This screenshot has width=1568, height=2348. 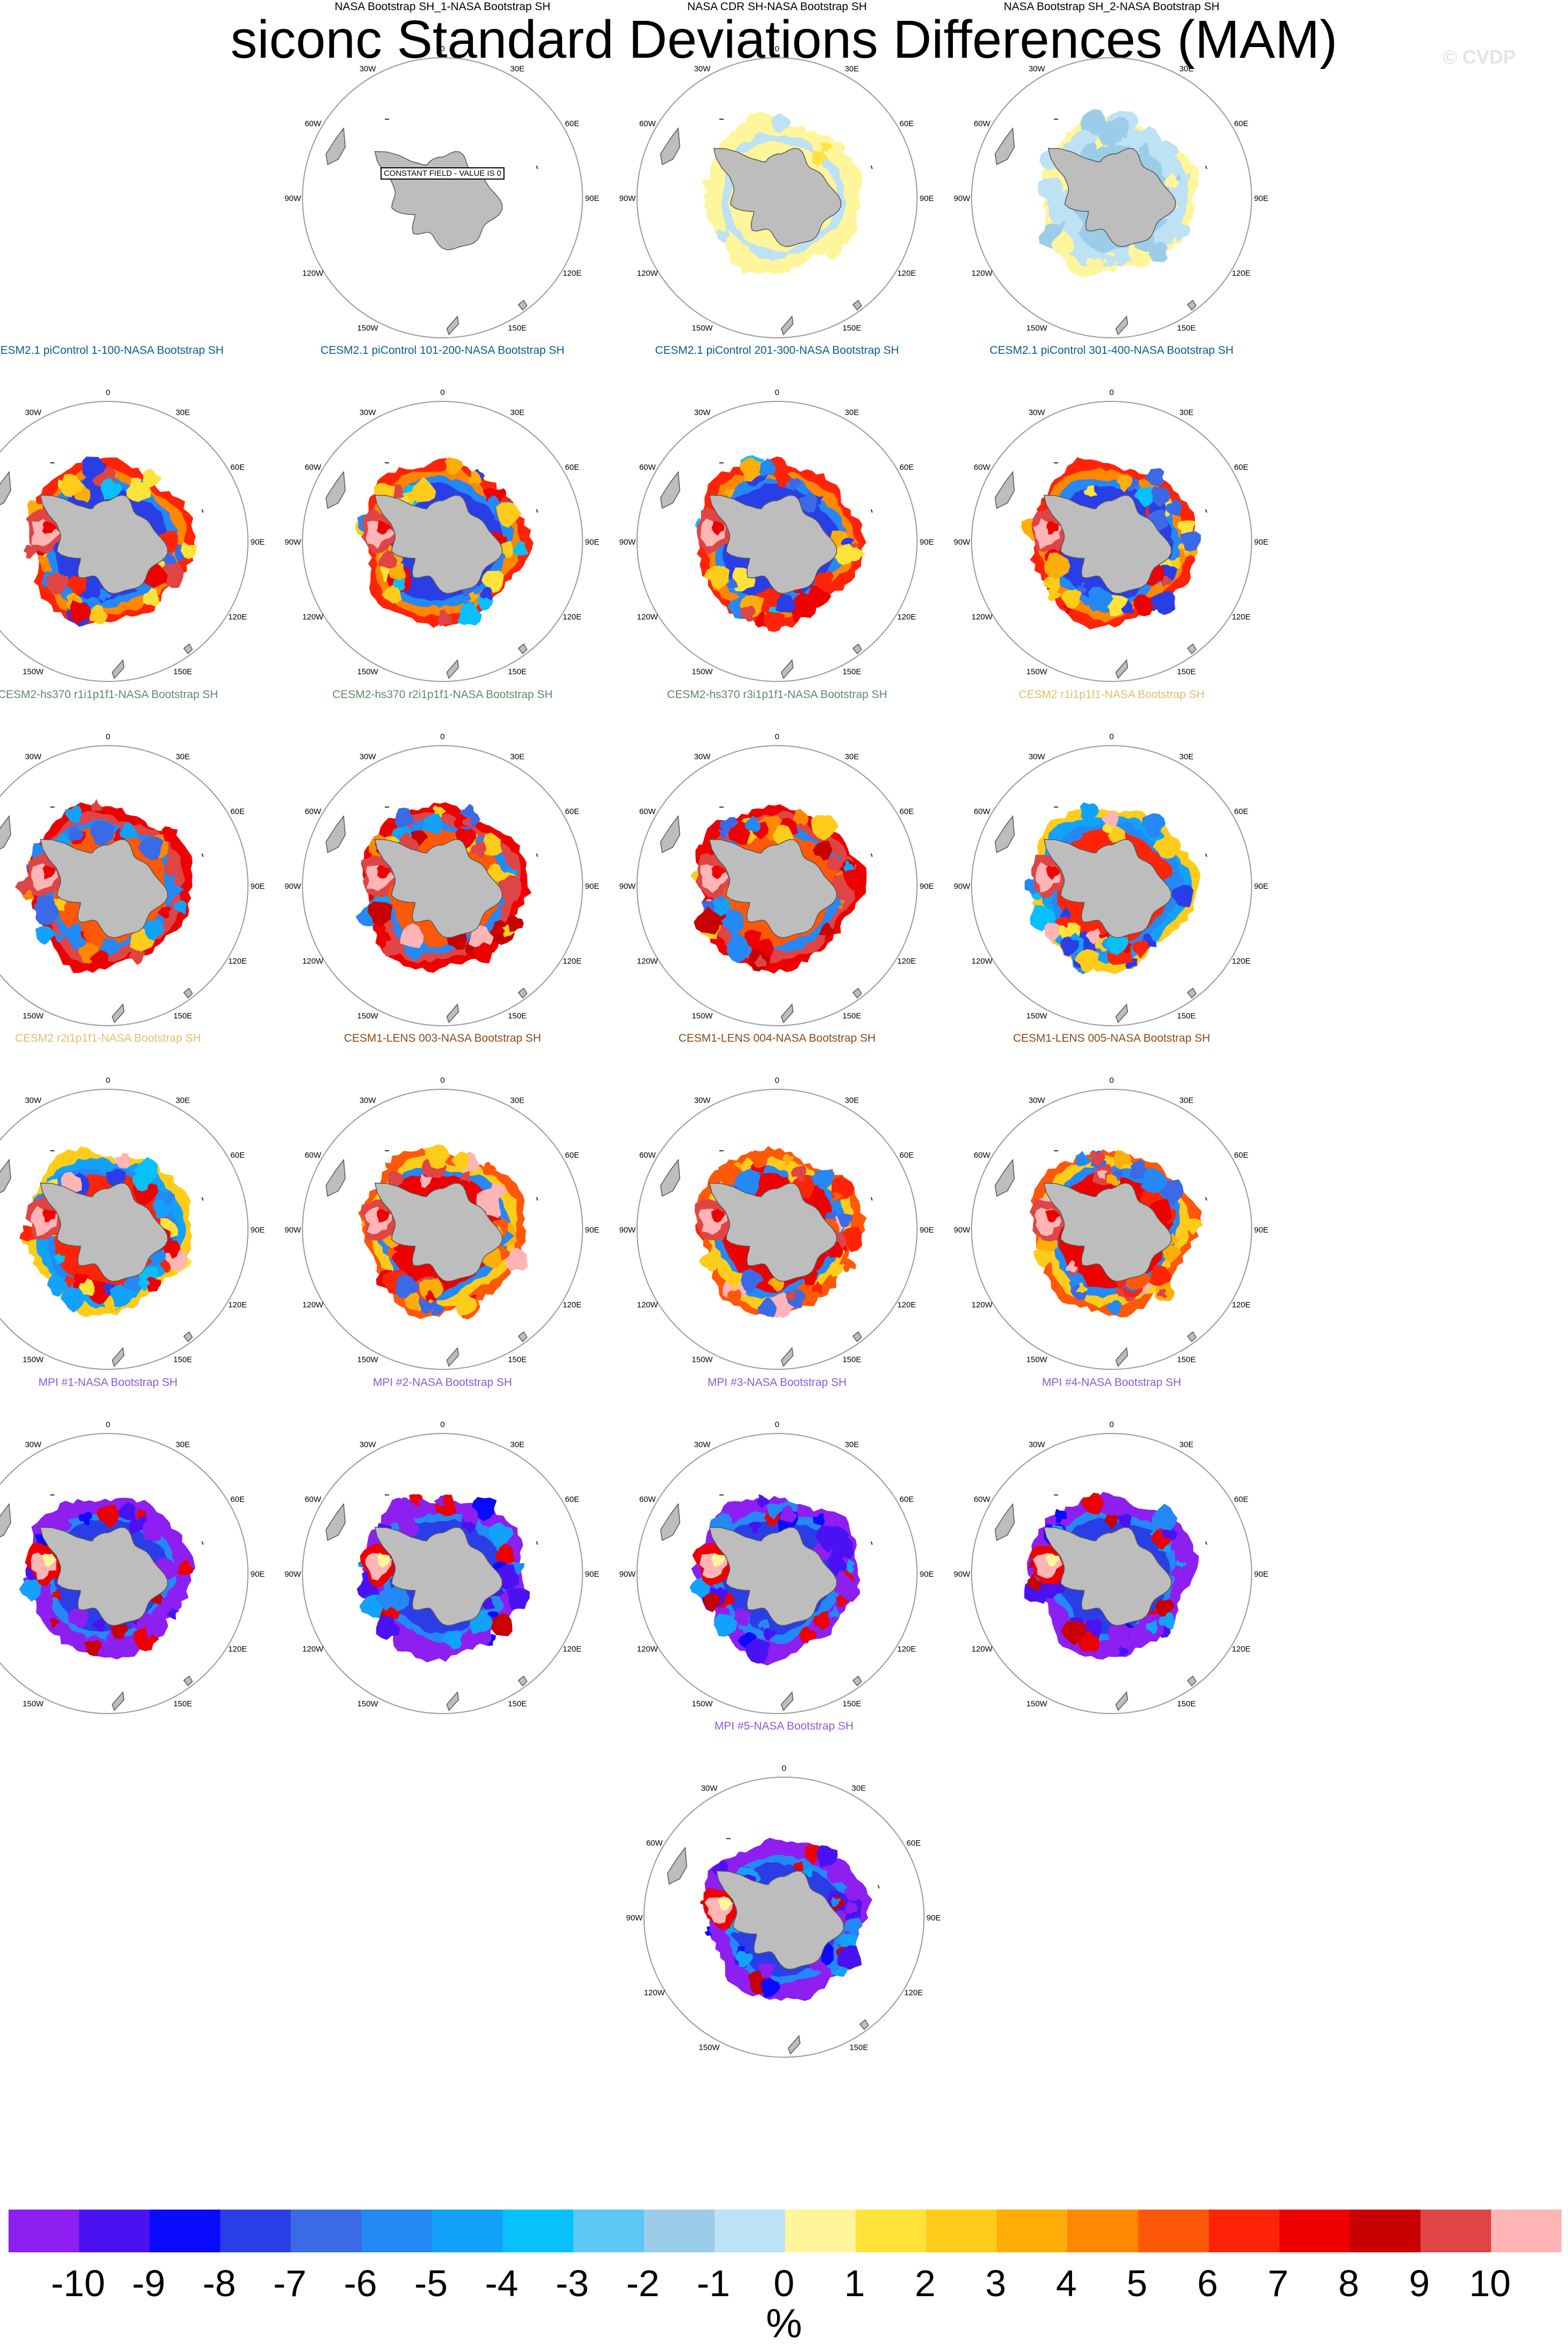 What do you see at coordinates (854, 2283) in the screenshot?
I see `colorbar-tick-label: 1` at bounding box center [854, 2283].